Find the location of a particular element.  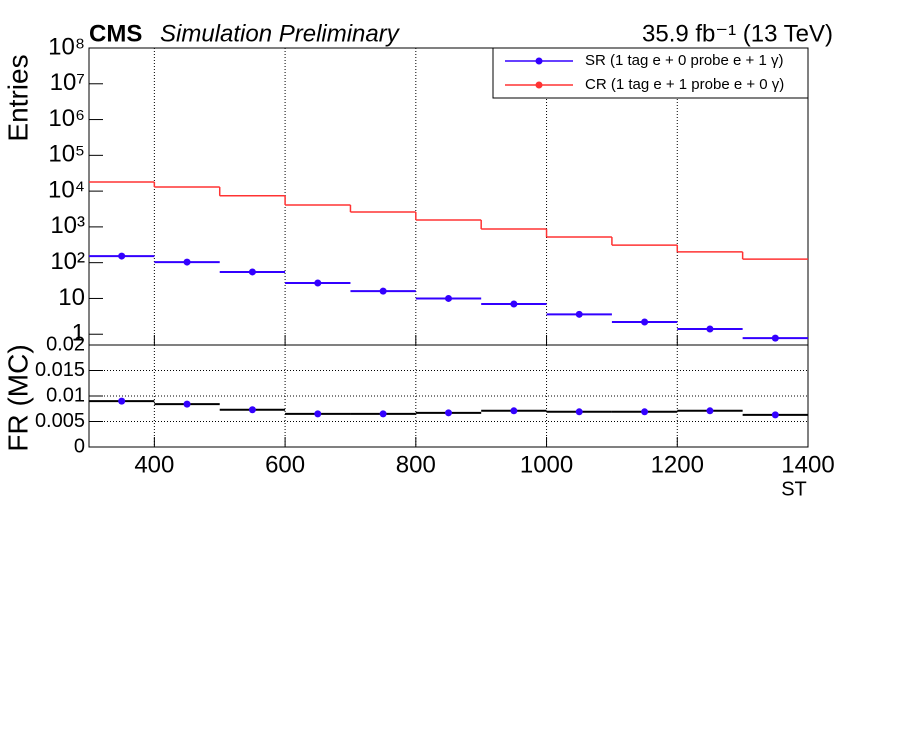

x-tick-label: 800 is located at coordinates (416, 464).